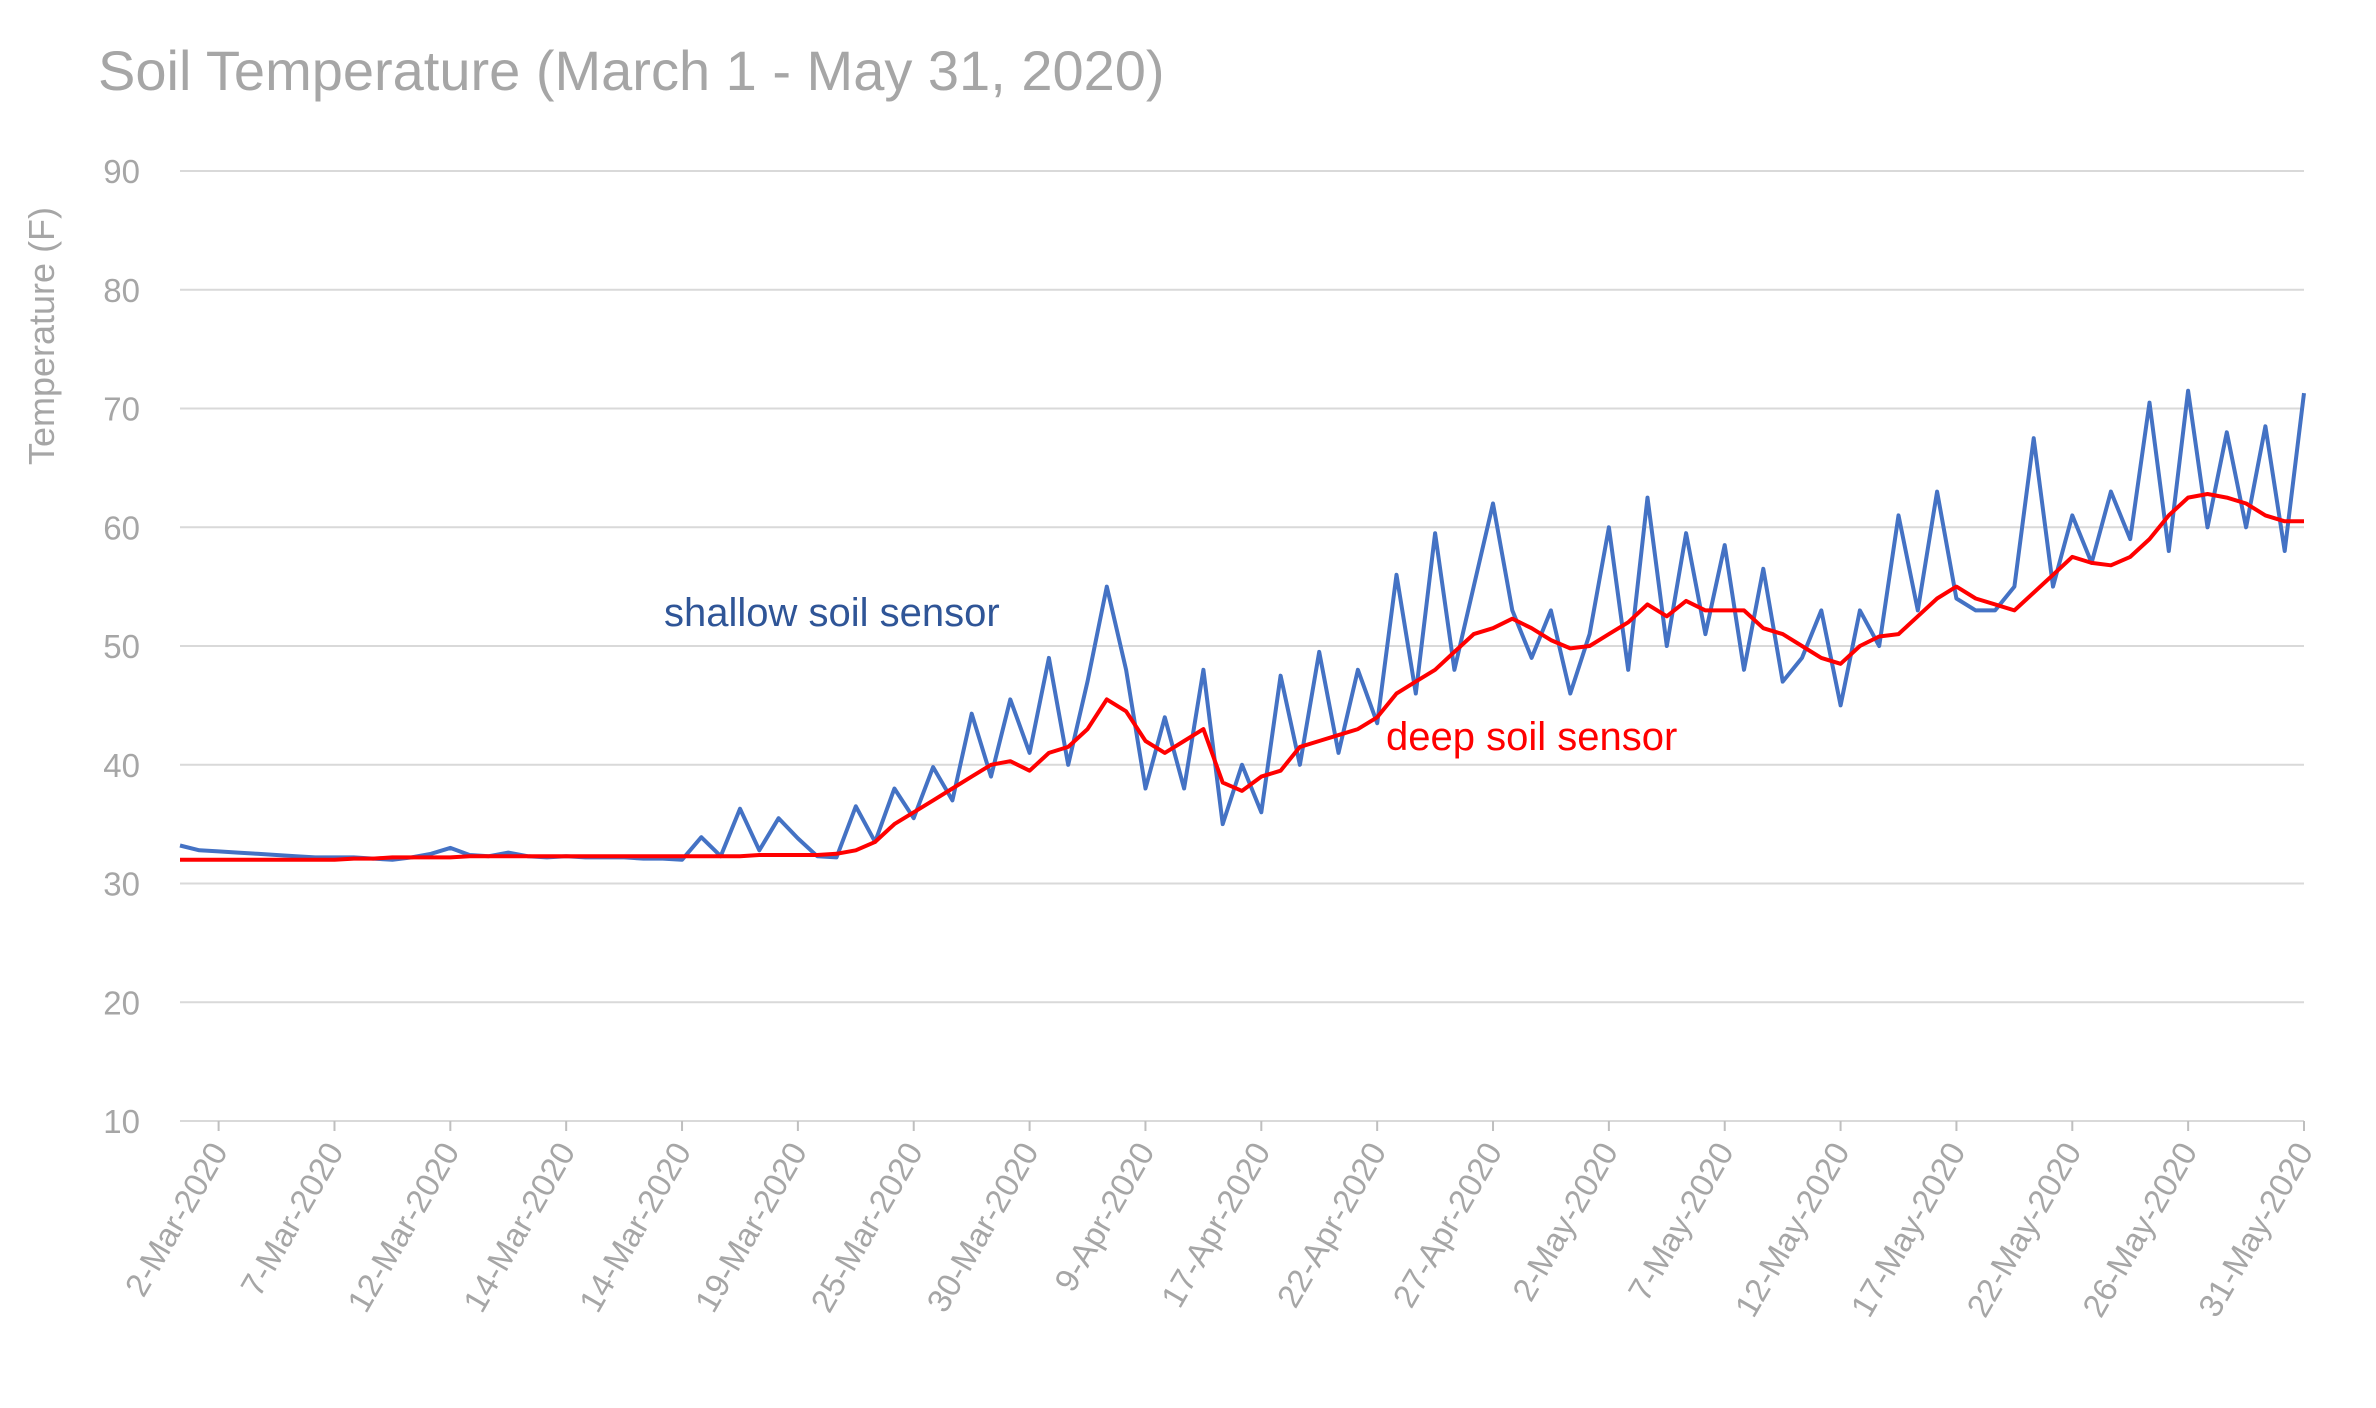 This screenshot has width=2376, height=1408. Describe the element at coordinates (1531, 737) in the screenshot. I see `series-label: deep soil sensor` at that location.